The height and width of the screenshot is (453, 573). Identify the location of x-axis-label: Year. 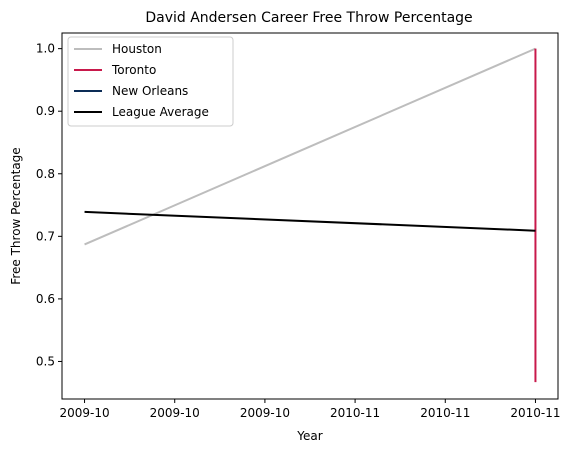
(309, 436).